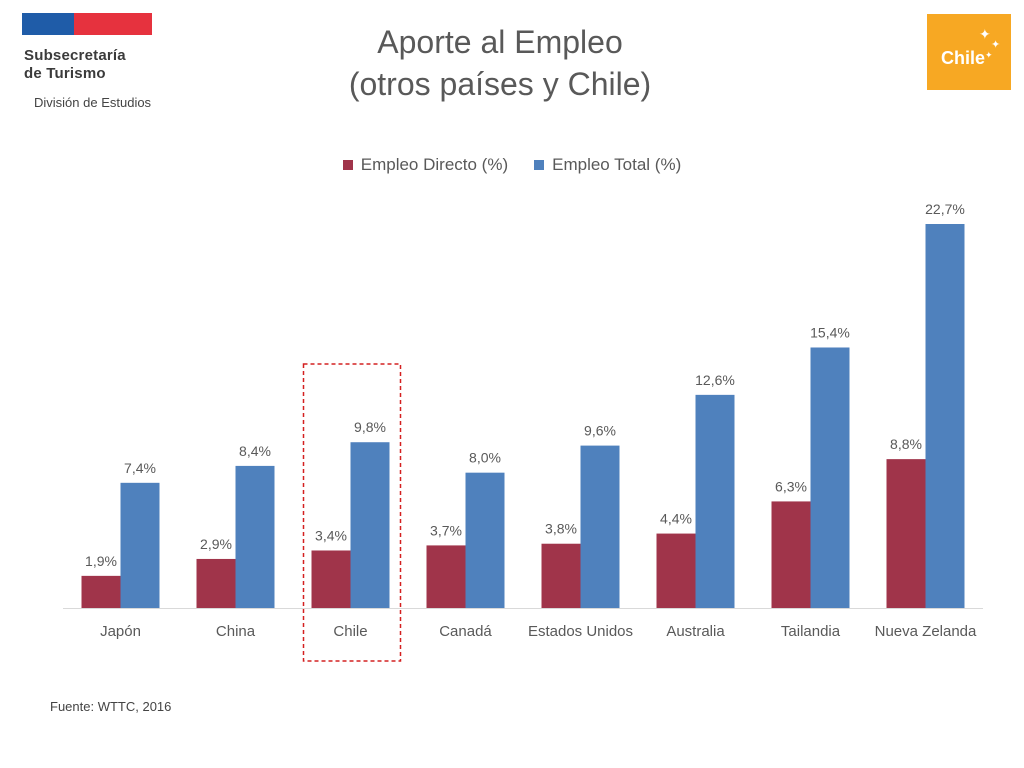  I want to click on data-label-total: 9,6%, so click(600, 431).